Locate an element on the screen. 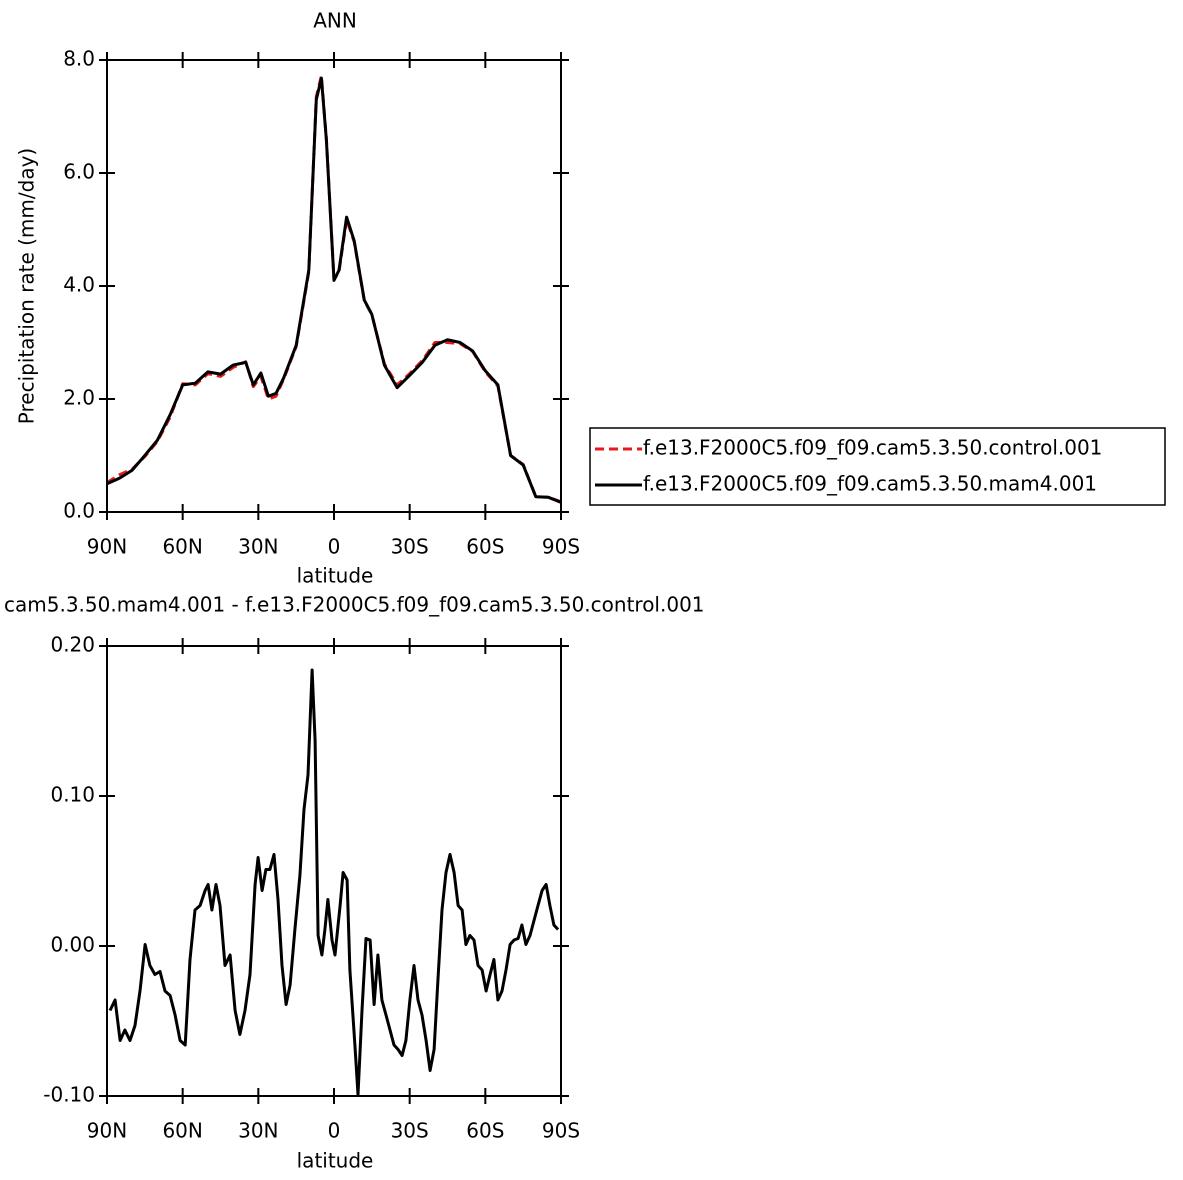 This screenshot has height=1180, width=1183. y-tick-label: 4.0 is located at coordinates (79, 285).